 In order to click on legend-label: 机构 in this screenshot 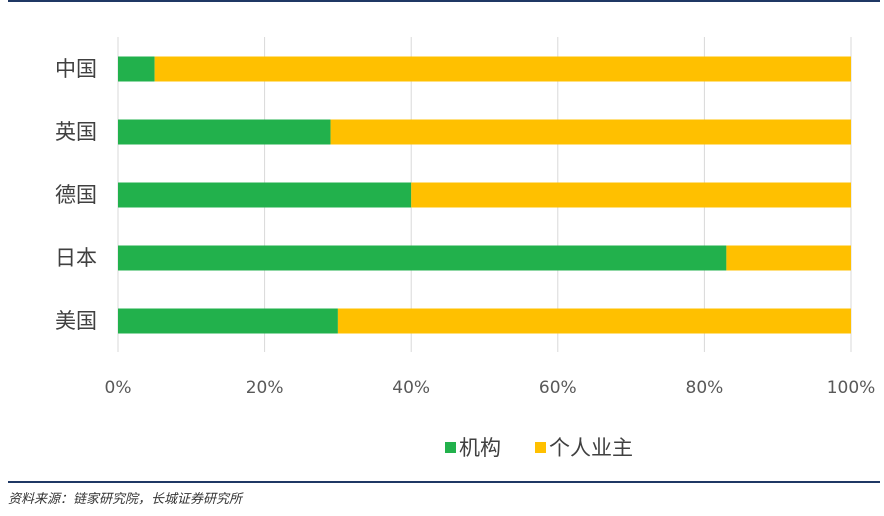, I will do `click(480, 448)`.